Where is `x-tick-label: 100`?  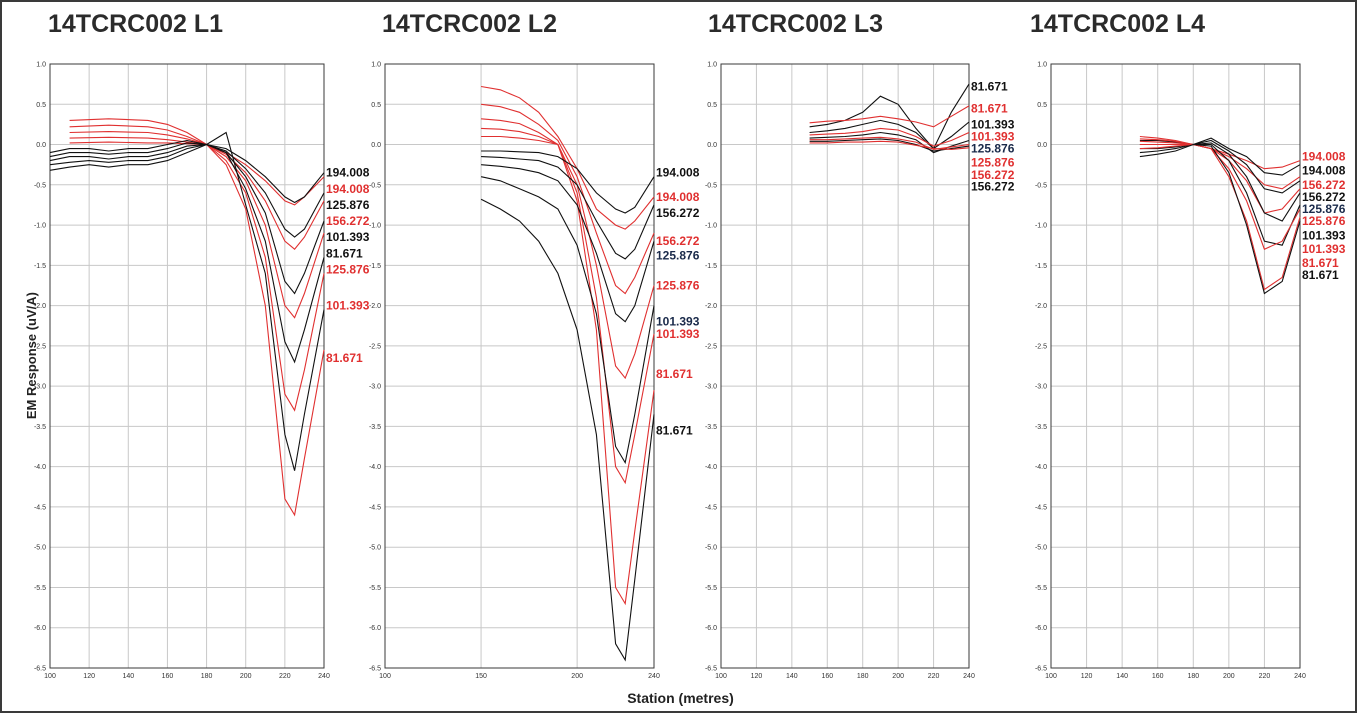 x-tick-label: 100 is located at coordinates (385, 676).